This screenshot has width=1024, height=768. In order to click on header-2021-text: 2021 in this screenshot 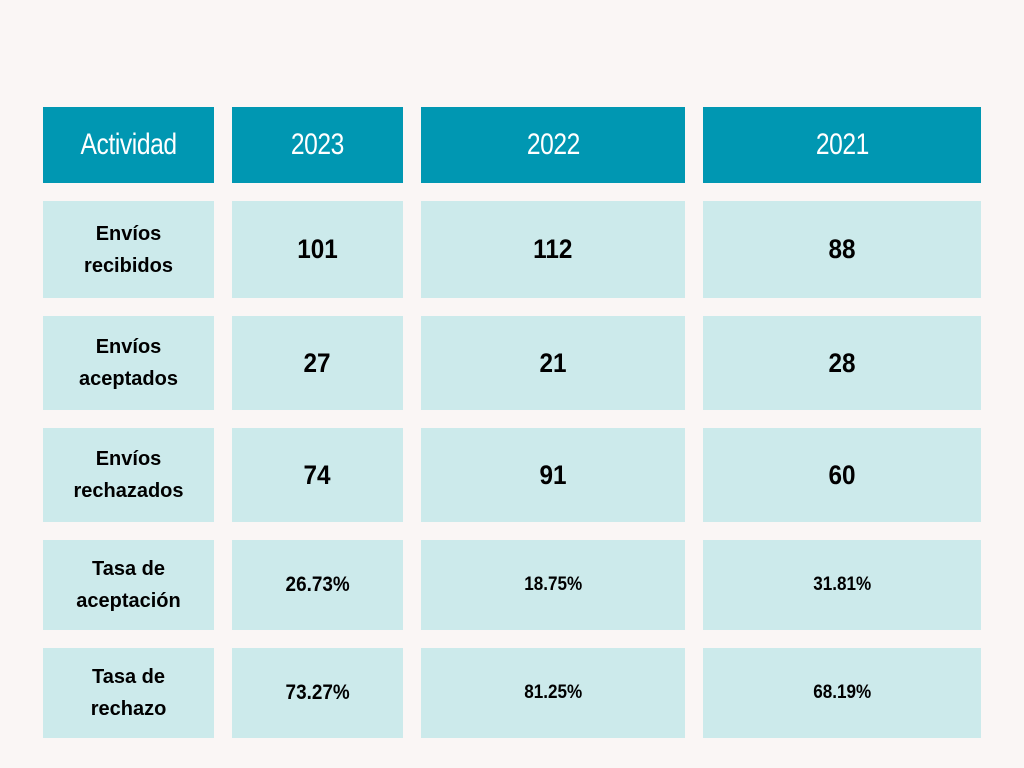, I will do `click(842, 144)`.